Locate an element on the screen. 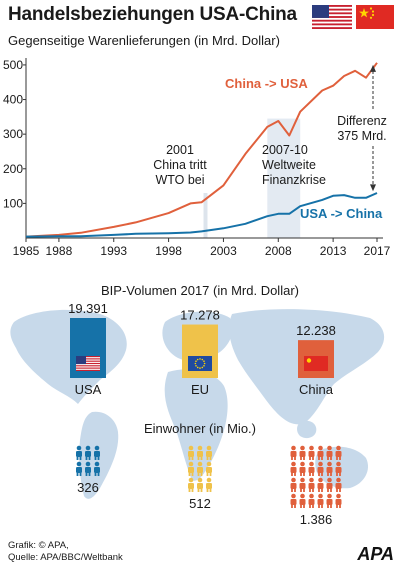 This screenshot has height=569, width=400. population-value-0: 326 is located at coordinates (88, 487).